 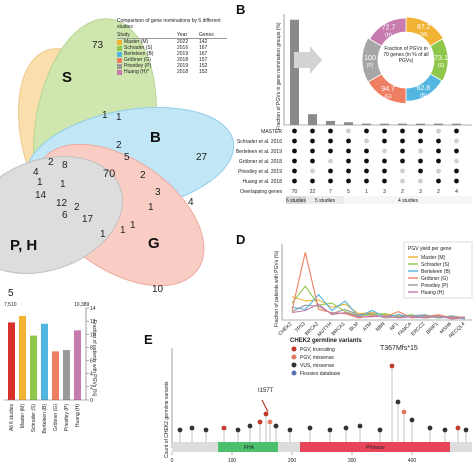 What do you see at coordinates (45, 419) in the screenshot?
I see `category-label: Berteleen (B)` at bounding box center [45, 419].